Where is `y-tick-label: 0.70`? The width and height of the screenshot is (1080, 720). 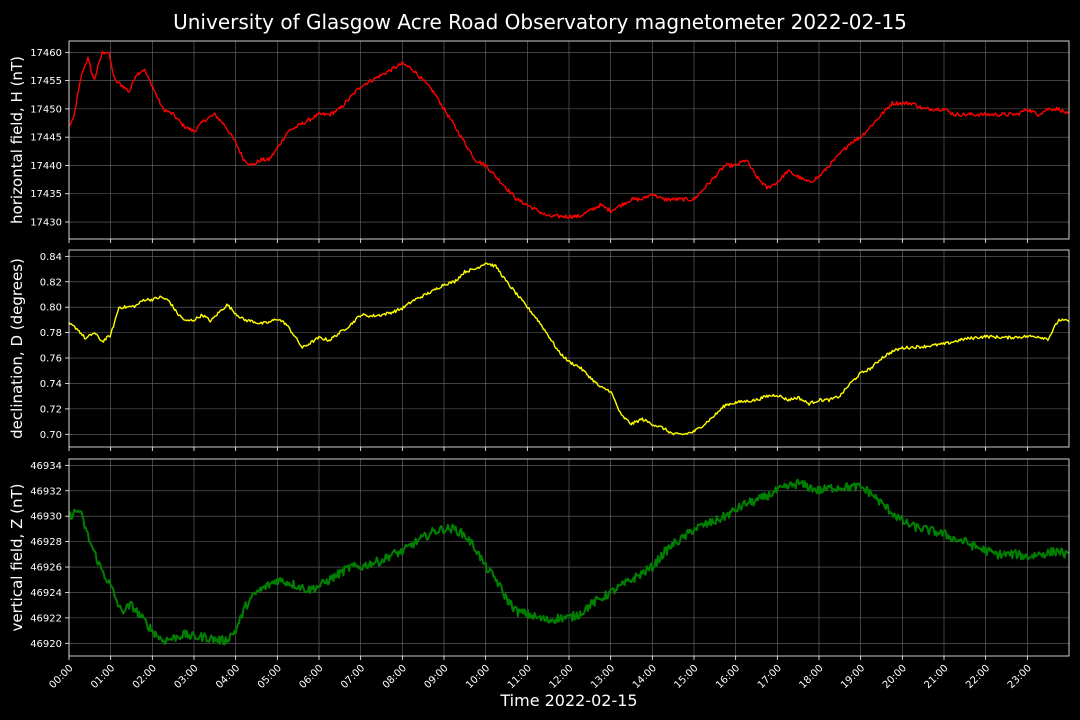 y-tick-label: 0.70 is located at coordinates (51, 435).